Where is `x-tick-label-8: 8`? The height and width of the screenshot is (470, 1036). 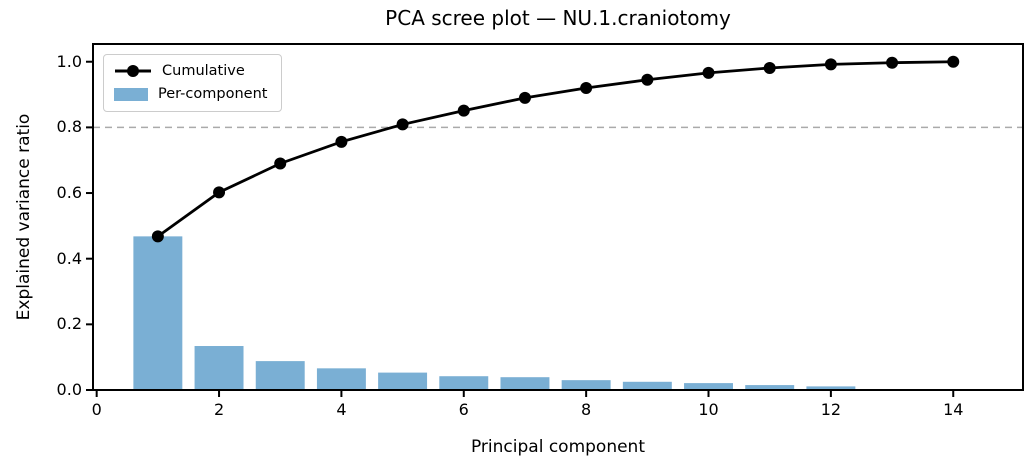
x-tick-label-8: 8 is located at coordinates (586, 409).